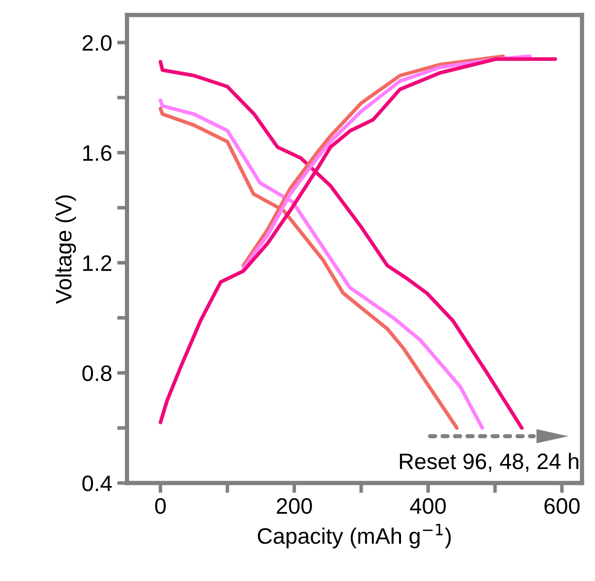 This screenshot has width=595, height=581. I want to click on annotation: Reset 96, 48, 24 h, so click(489, 462).